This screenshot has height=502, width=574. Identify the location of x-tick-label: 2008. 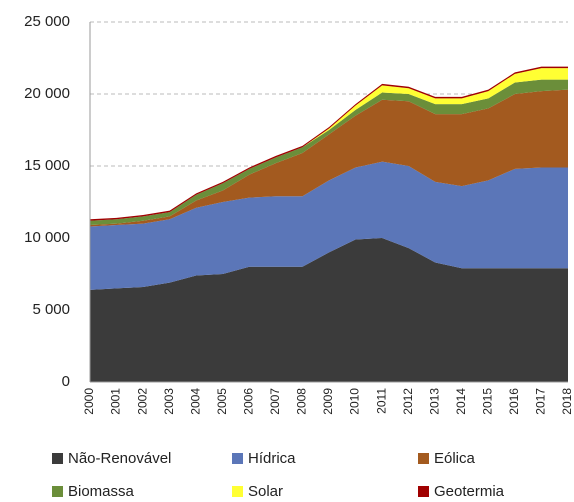
(302, 401).